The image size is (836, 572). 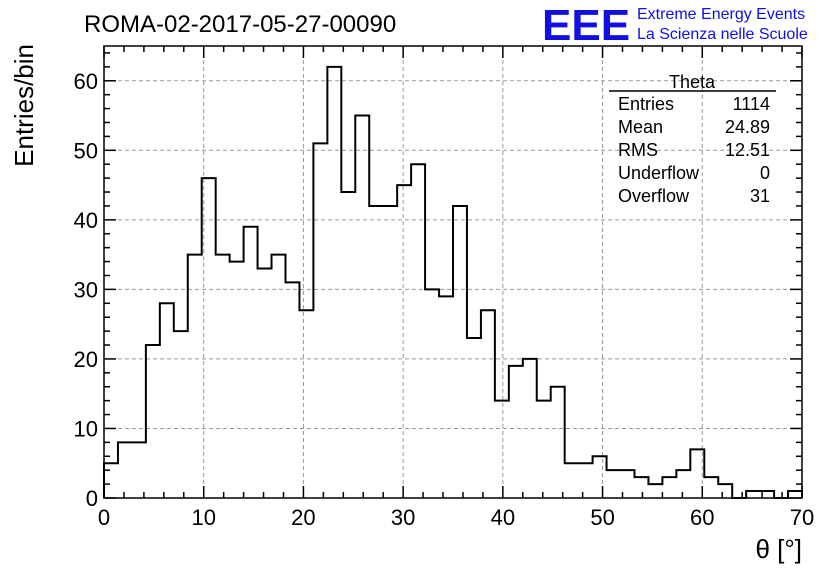 I want to click on stats-value: 1114, so click(x=751, y=104).